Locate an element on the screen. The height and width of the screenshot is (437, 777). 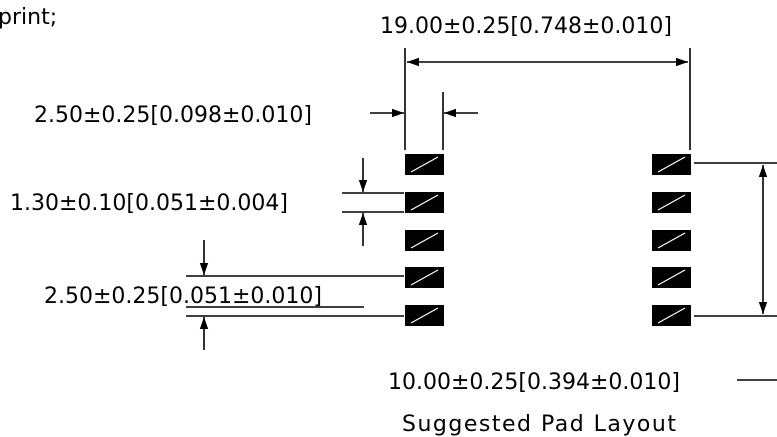
outer-span-label: 10.00±0.25[0.394±0.010] is located at coordinates (534, 382).